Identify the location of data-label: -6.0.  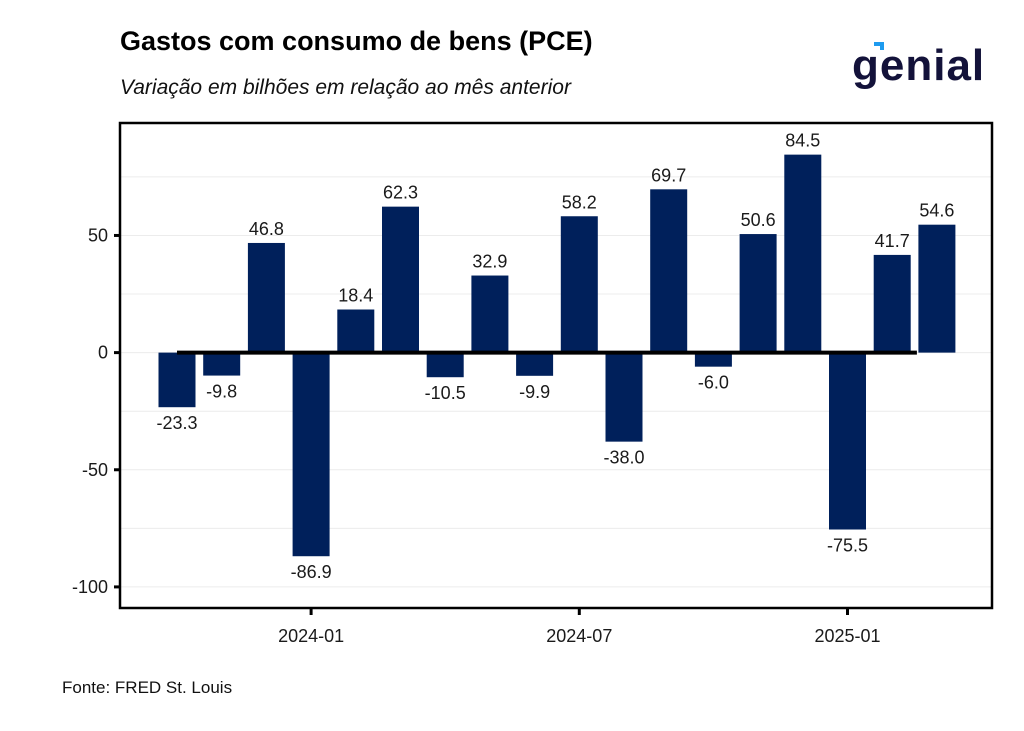
(713, 383).